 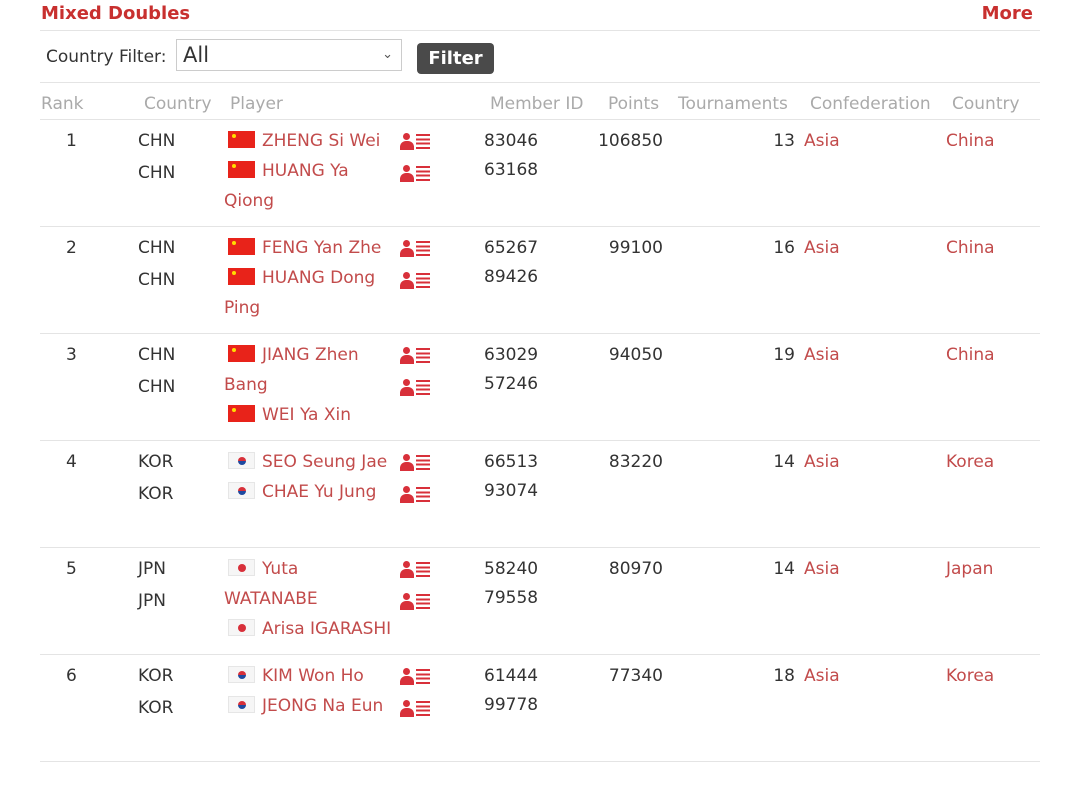 I want to click on points: 80970, so click(x=635, y=569).